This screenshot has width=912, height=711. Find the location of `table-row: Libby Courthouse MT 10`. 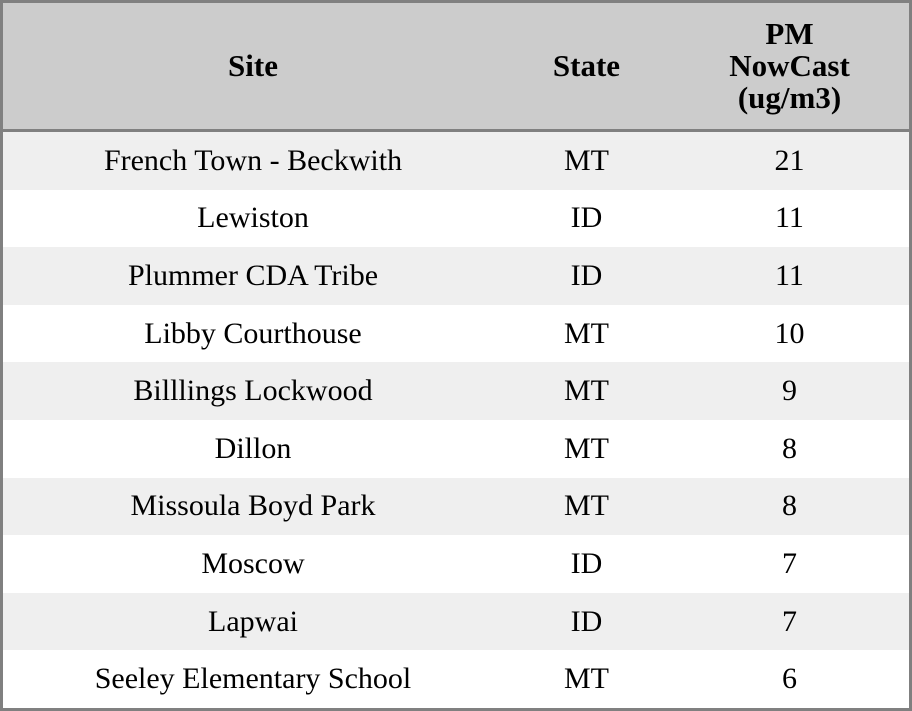

table-row: Libby Courthouse MT 10 is located at coordinates (456, 333).